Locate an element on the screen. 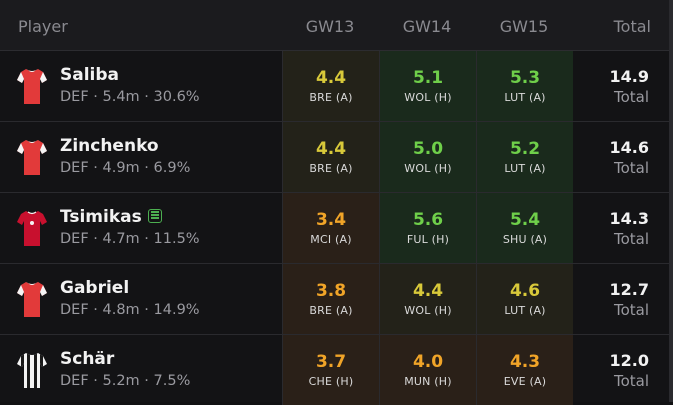  total-value: 12.7 is located at coordinates (629, 289).